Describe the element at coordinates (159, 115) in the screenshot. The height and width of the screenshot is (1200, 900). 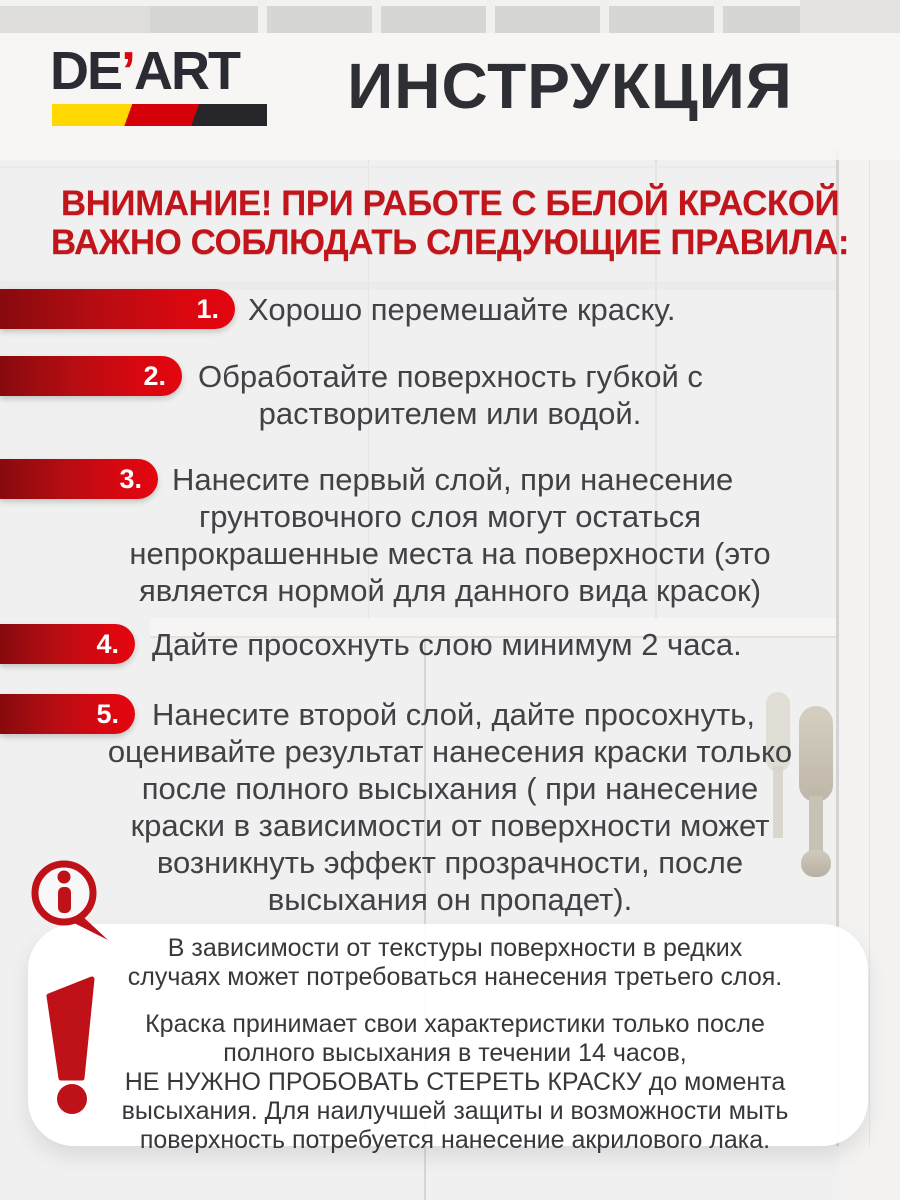
I see `logo-color-stripe` at that location.